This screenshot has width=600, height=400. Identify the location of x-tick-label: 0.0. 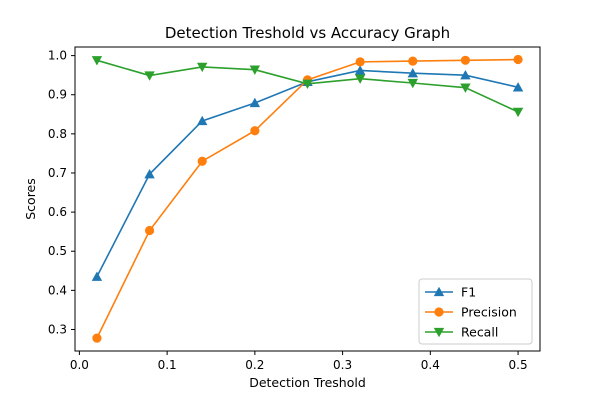
(79, 365).